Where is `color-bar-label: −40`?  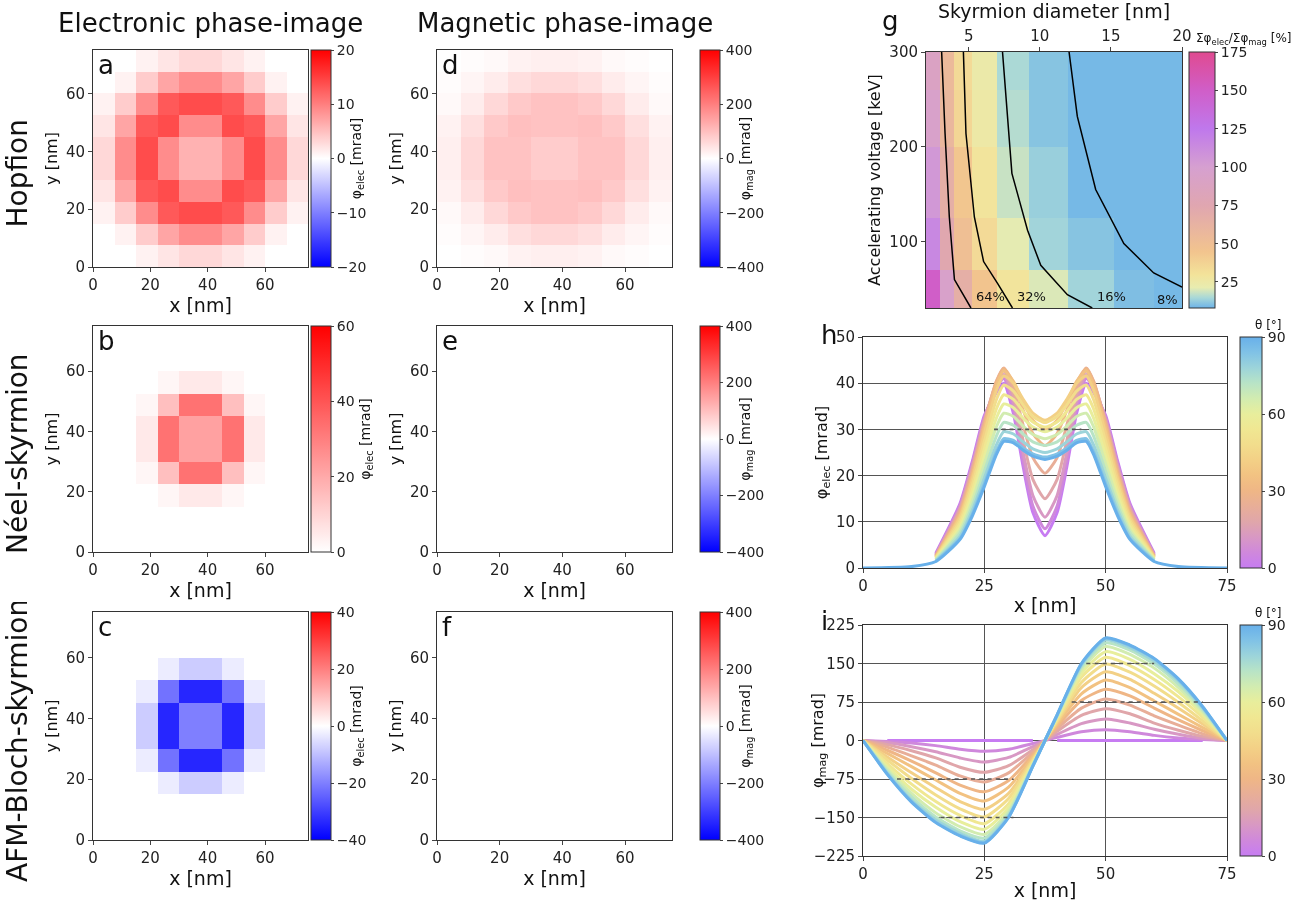 color-bar-label: −40 is located at coordinates (351, 839).